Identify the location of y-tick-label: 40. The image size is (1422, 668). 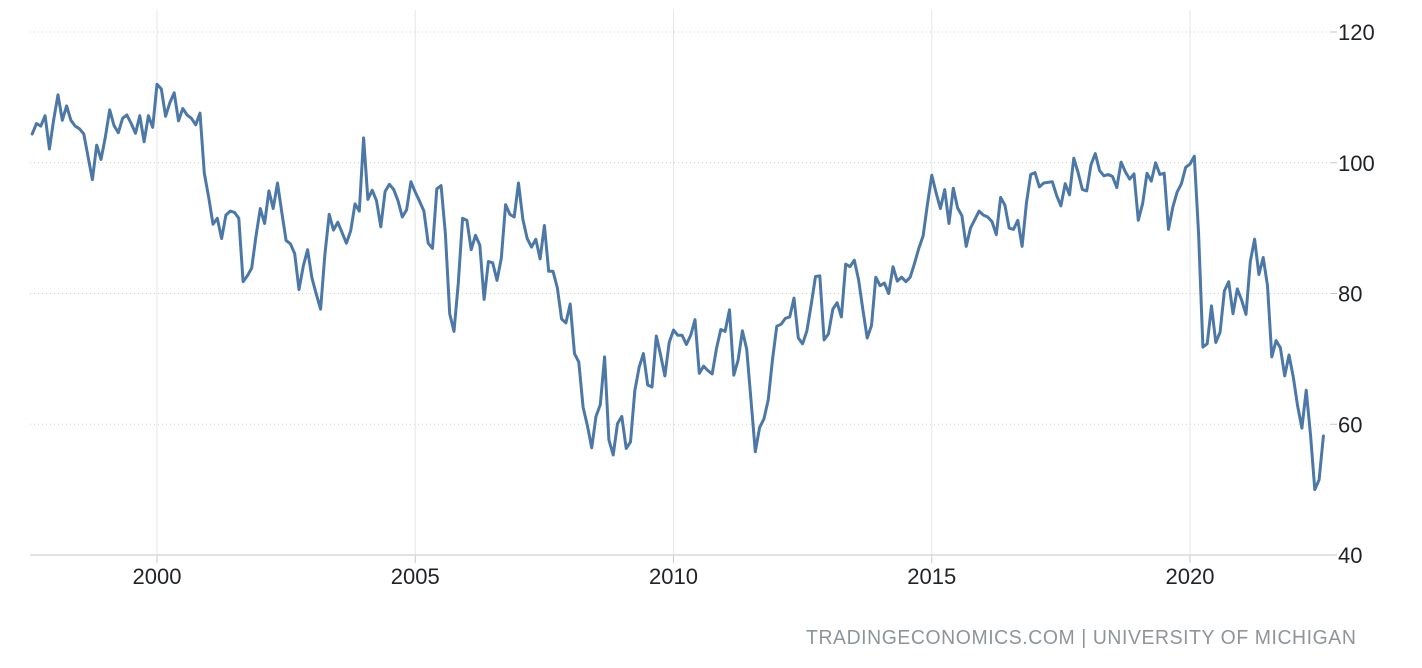
(1350, 555).